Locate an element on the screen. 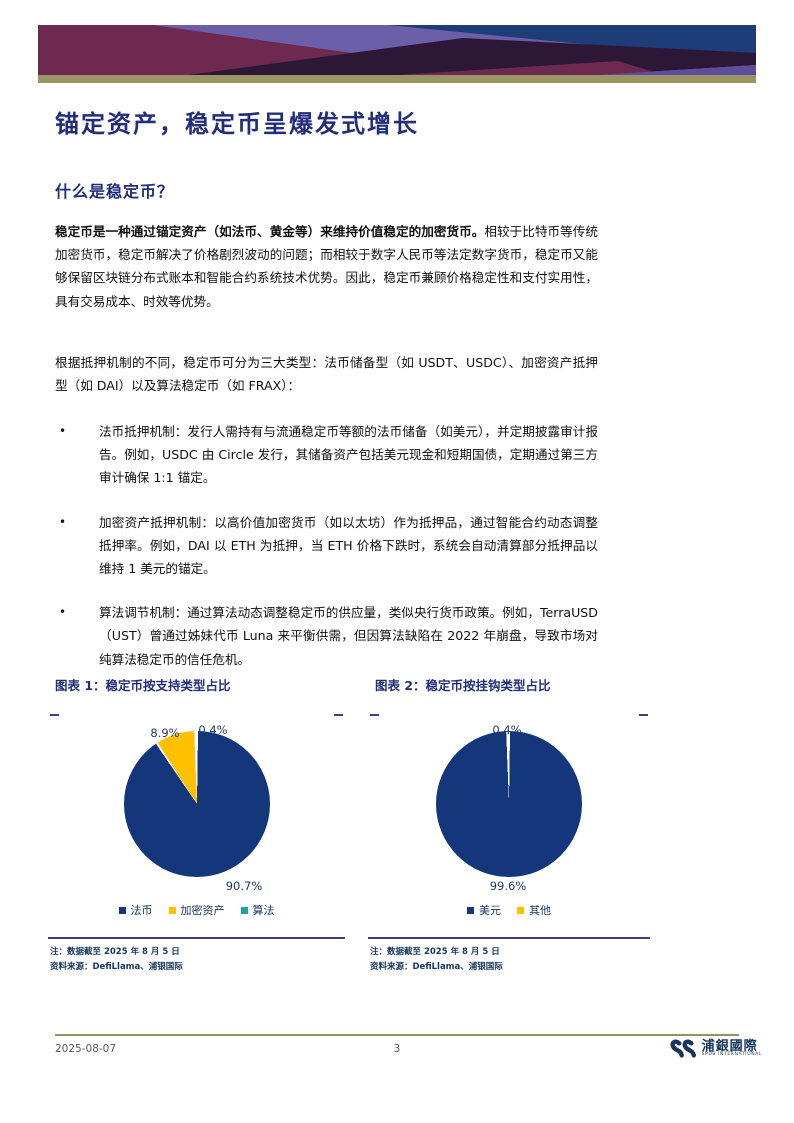 The height and width of the screenshot is (1123, 794). figure-1: 图表 1：稳定币按支持类型占比 8.9% 0.4% 90.7% 法币 加密资产 is located at coordinates (196, 825).